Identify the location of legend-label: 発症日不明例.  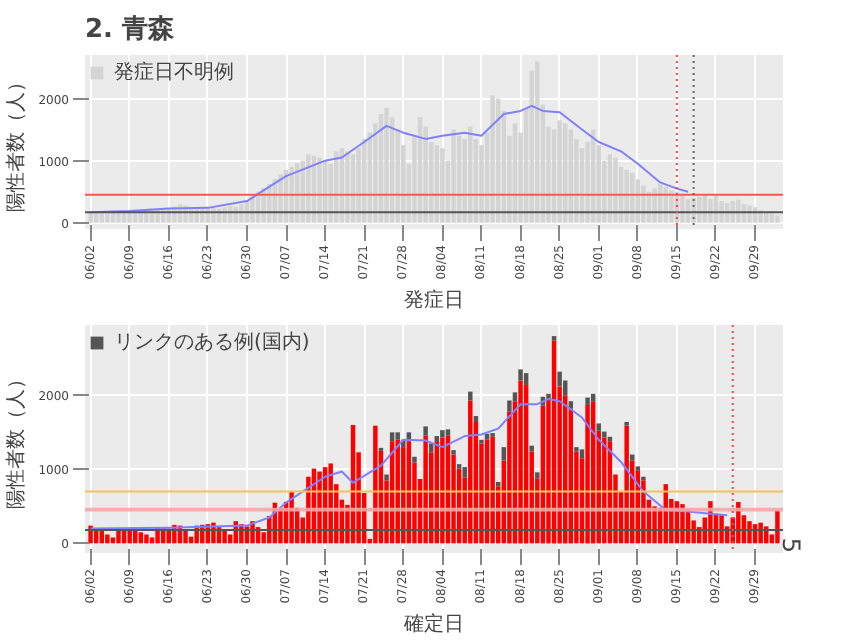
(174, 72).